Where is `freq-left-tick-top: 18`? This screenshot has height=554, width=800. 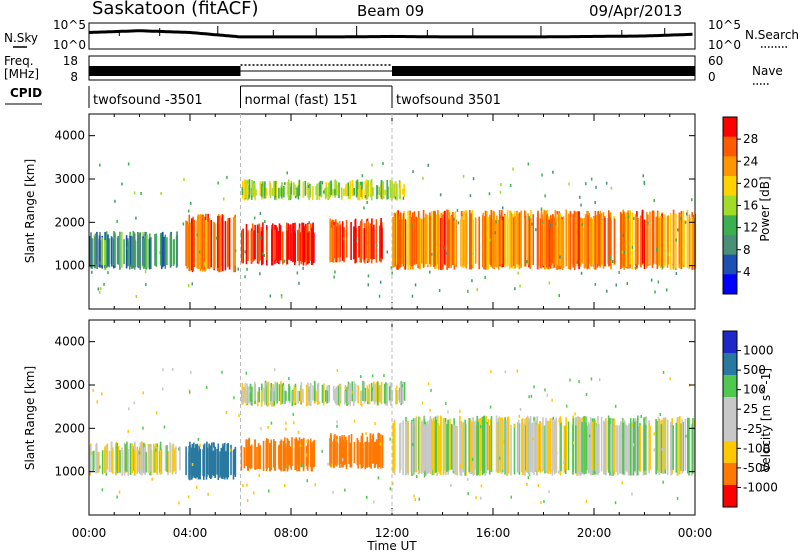
freq-left-tick-top: 18 is located at coordinates (70, 61).